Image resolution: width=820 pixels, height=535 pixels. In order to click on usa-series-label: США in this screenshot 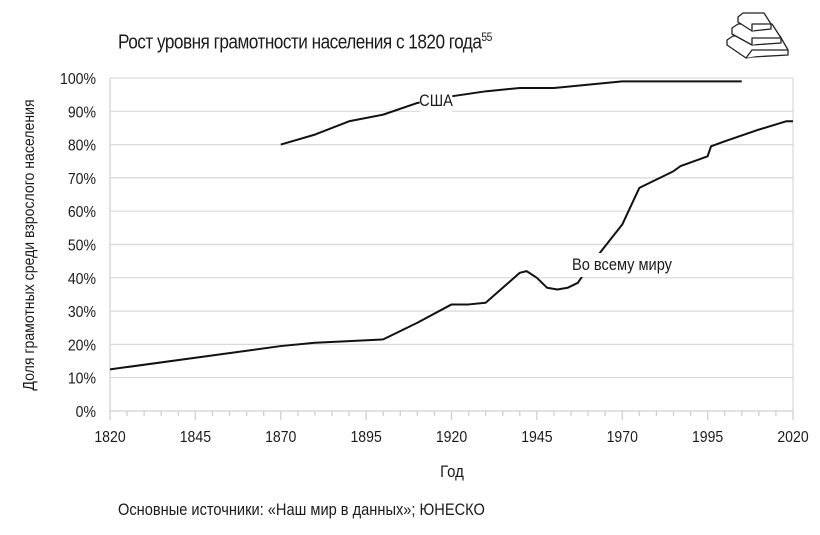, I will do `click(436, 101)`.